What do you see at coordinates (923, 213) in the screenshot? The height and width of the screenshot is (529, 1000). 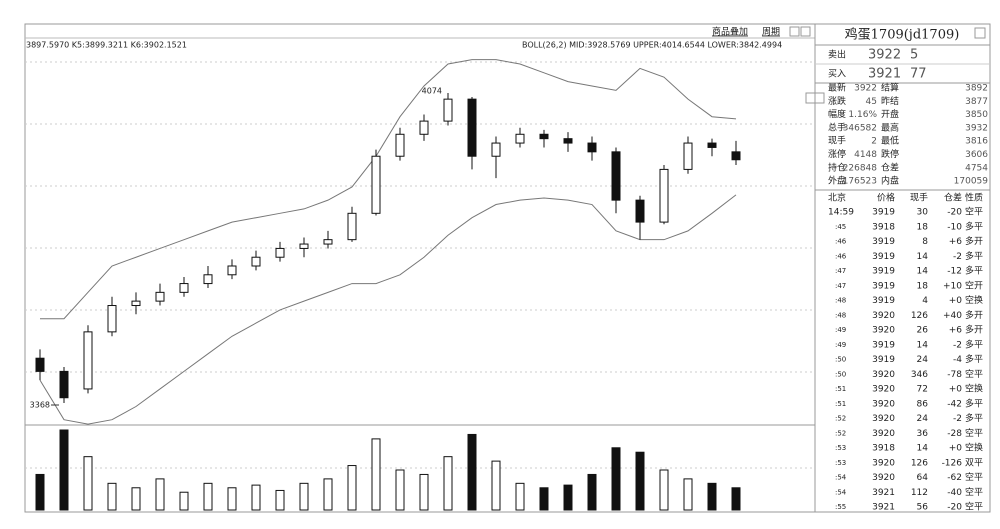 I see `trade-cell: 30` at bounding box center [923, 213].